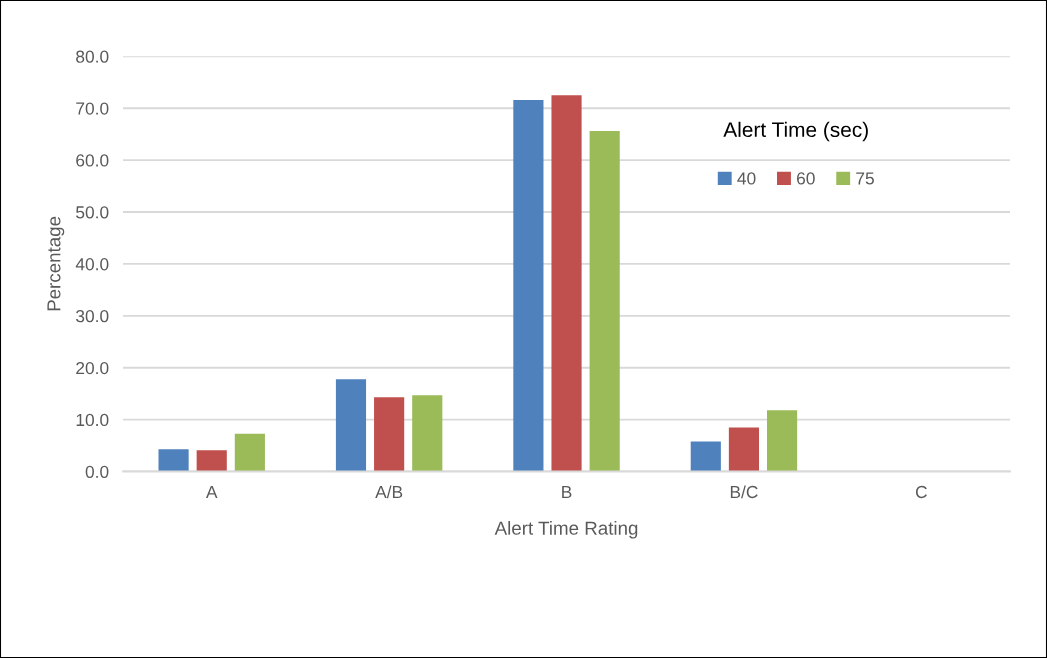 The width and height of the screenshot is (1047, 658). Describe the element at coordinates (566, 530) in the screenshot. I see `x-axis-title: Alert Time Rating` at that location.